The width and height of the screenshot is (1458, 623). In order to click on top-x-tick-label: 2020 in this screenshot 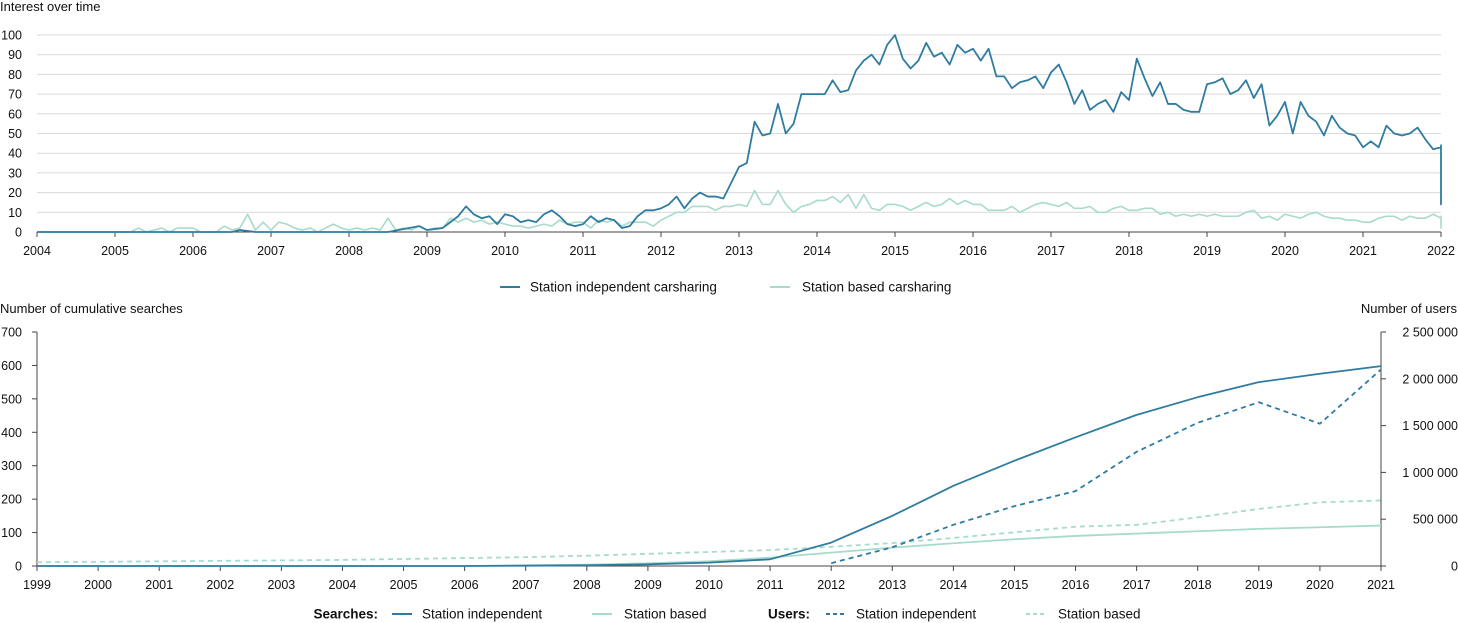, I will do `click(1285, 251)`.